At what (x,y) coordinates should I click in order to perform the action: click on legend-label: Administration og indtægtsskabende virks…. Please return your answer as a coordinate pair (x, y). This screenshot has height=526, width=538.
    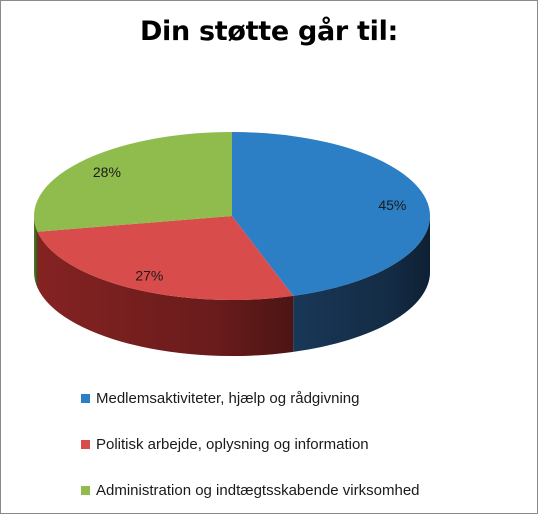
    Looking at the image, I should click on (258, 490).